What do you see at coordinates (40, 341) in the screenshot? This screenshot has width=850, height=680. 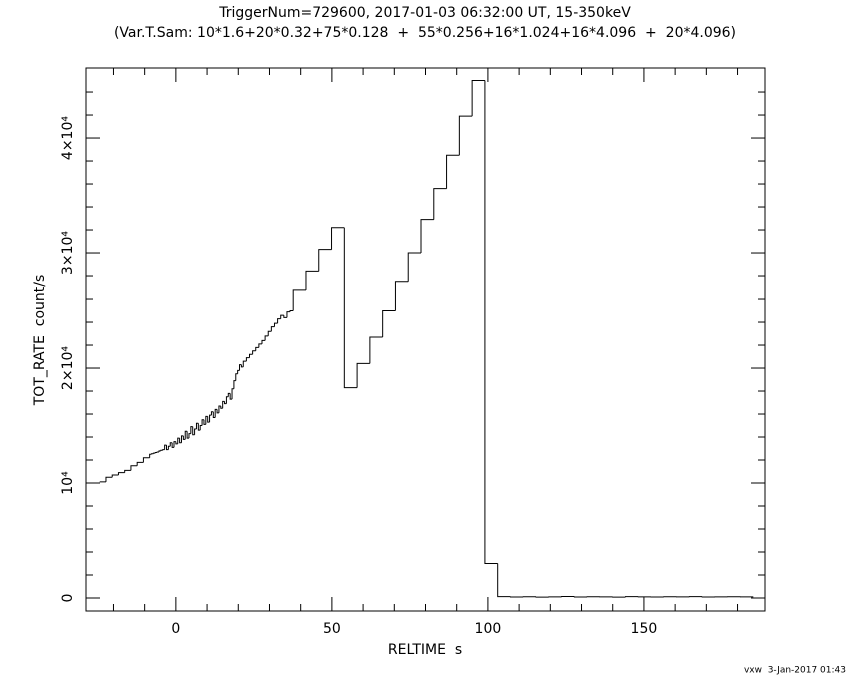 I see `y-axis-label: TOT_RATE count/s` at bounding box center [40, 341].